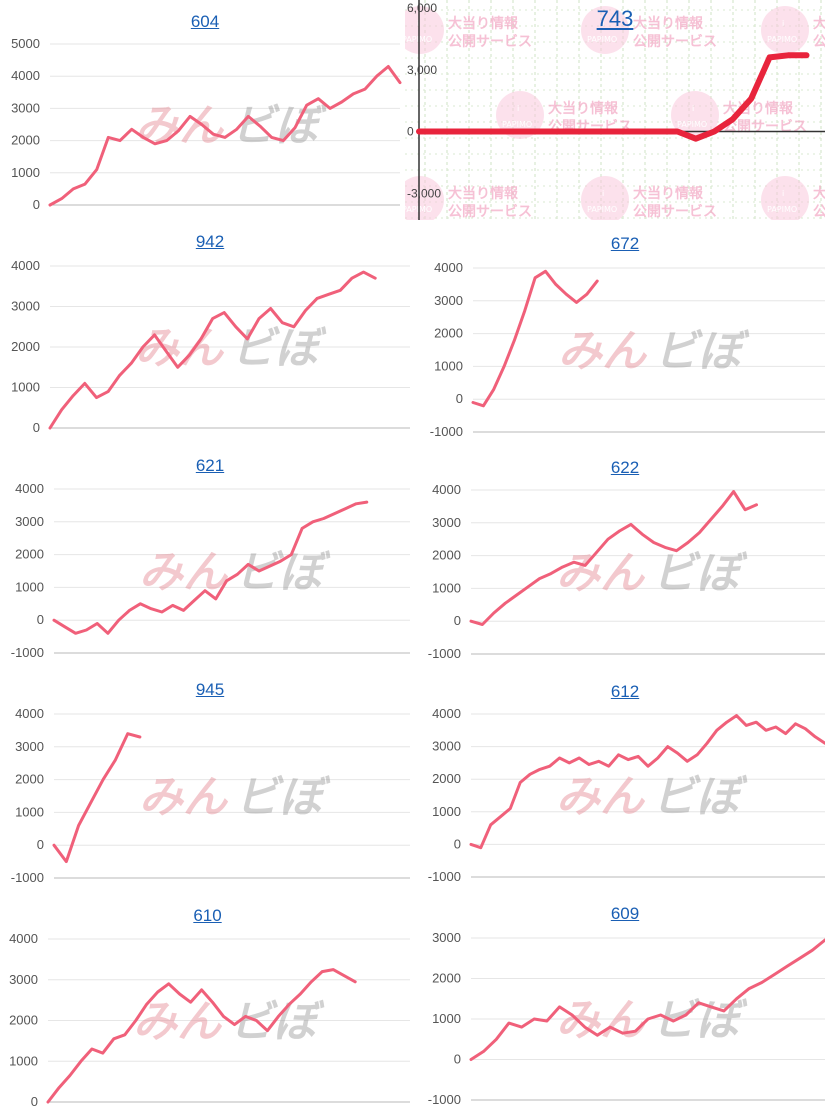 This screenshot has width=825, height=1116. Describe the element at coordinates (25, 43) in the screenshot. I see `y-tick-label: 5000` at that location.